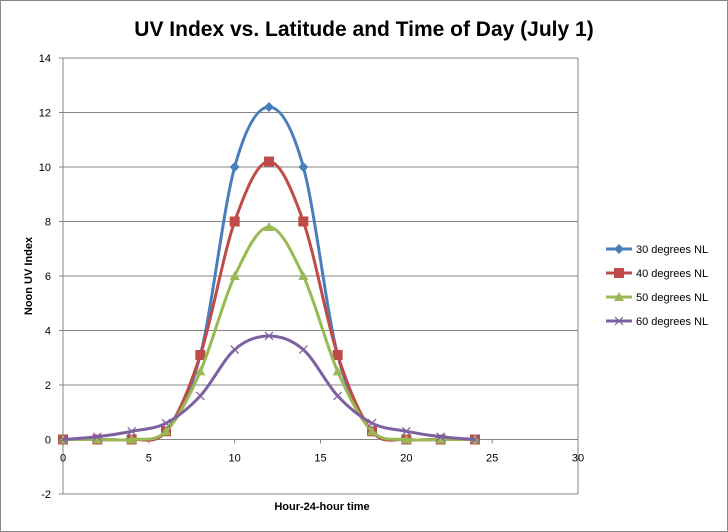 This screenshot has height=532, width=728. What do you see at coordinates (45, 168) in the screenshot?
I see `y-tick-label: 10` at bounding box center [45, 168].